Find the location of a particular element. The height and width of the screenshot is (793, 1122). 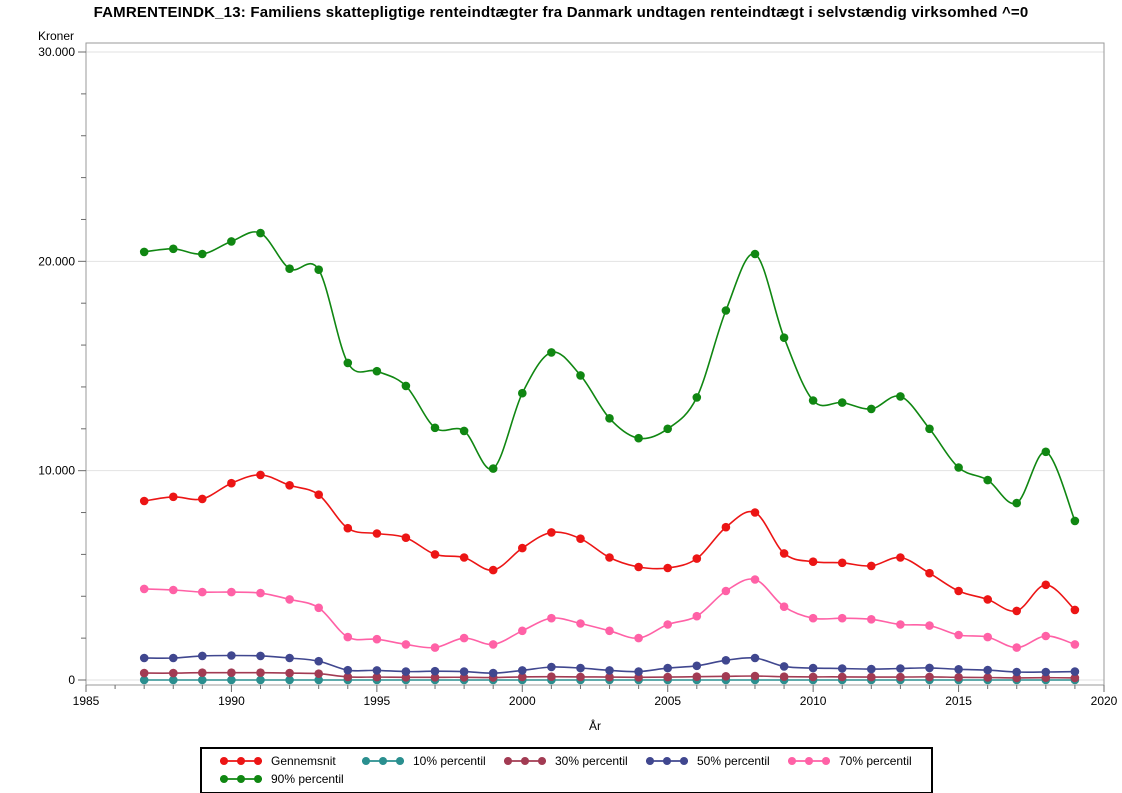

legend-item-30-percentil: 30% percentil is located at coordinates (573, 761).